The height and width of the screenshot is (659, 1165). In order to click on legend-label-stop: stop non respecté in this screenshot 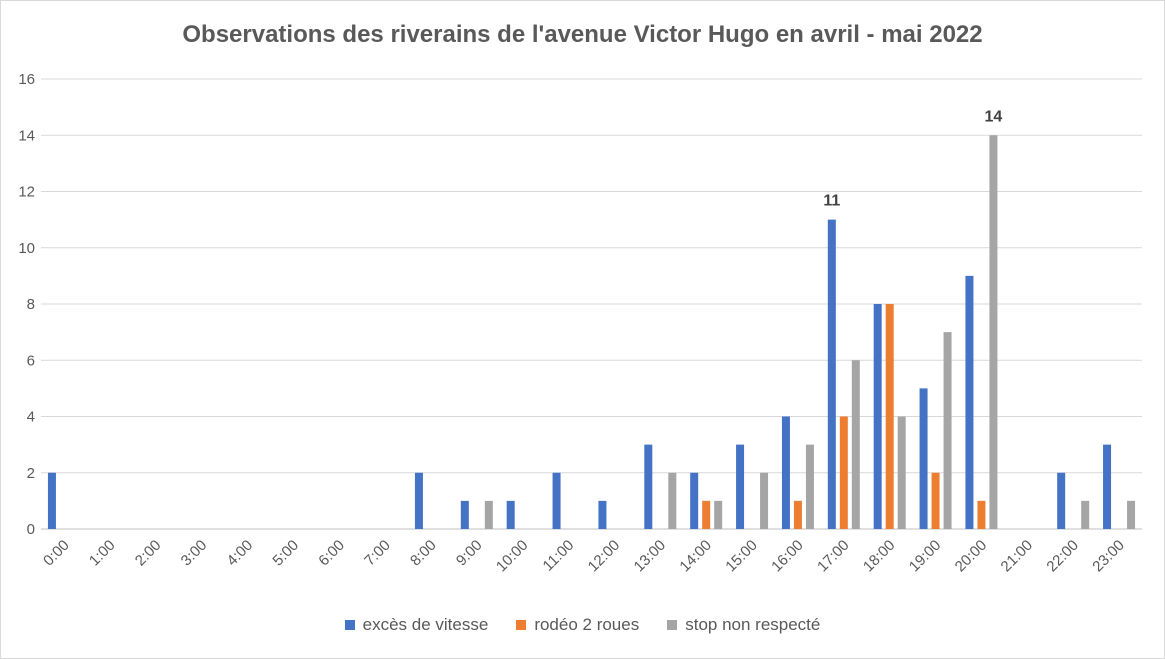, I will do `click(753, 624)`.